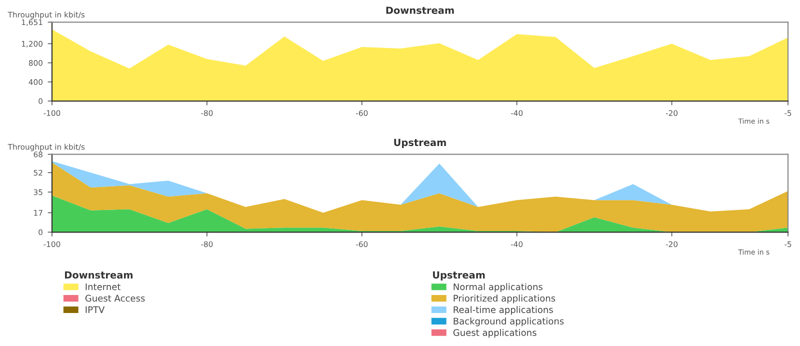 The width and height of the screenshot is (800, 346). Describe the element at coordinates (494, 333) in the screenshot. I see `legend-label: Guest applications` at that location.